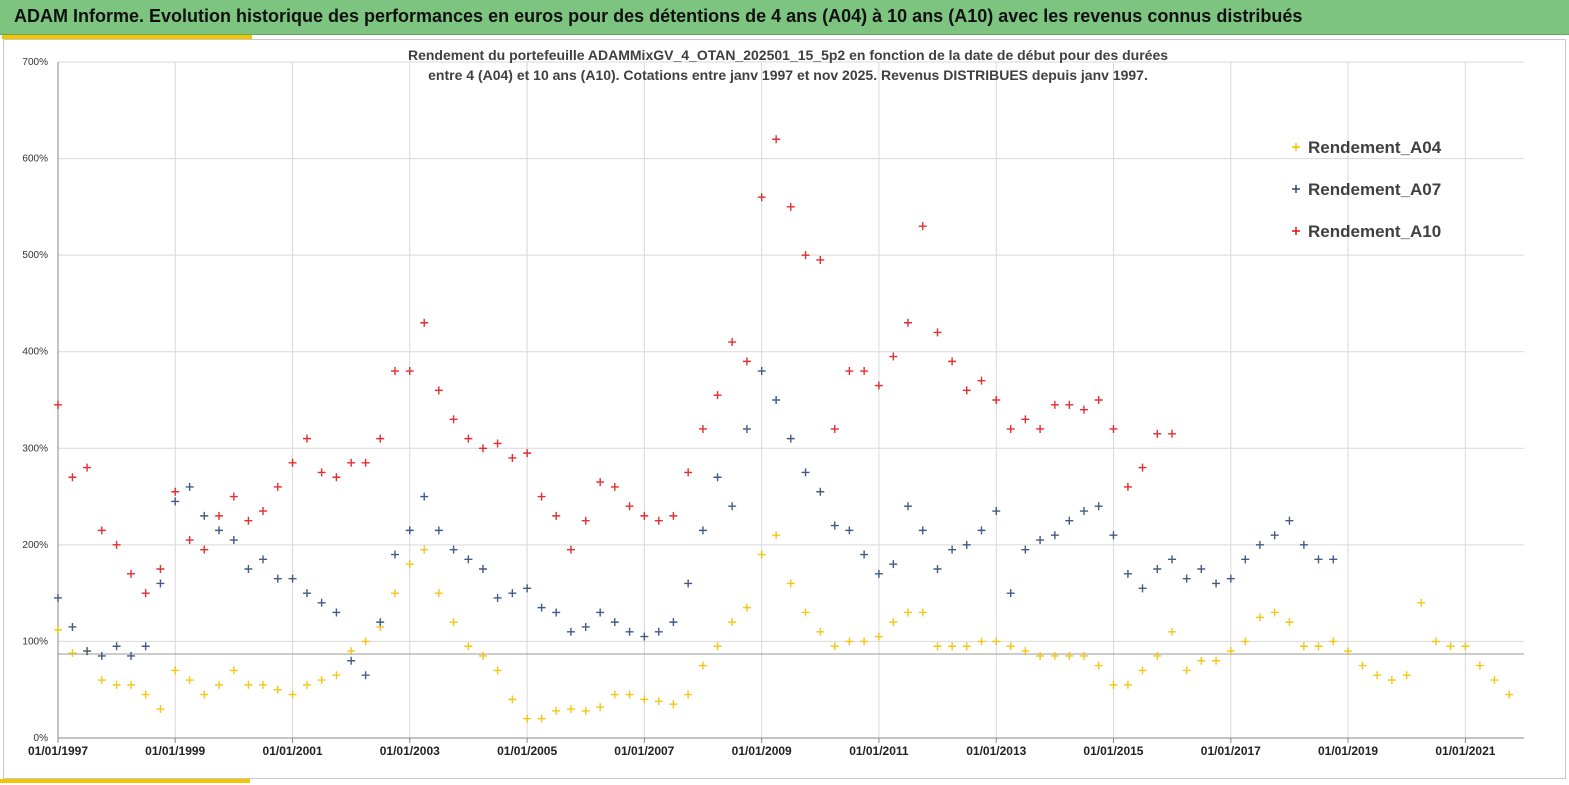 This screenshot has width=1569, height=785. Describe the element at coordinates (1231, 751) in the screenshot. I see `x-tick-label: 01/01/2017` at that location.